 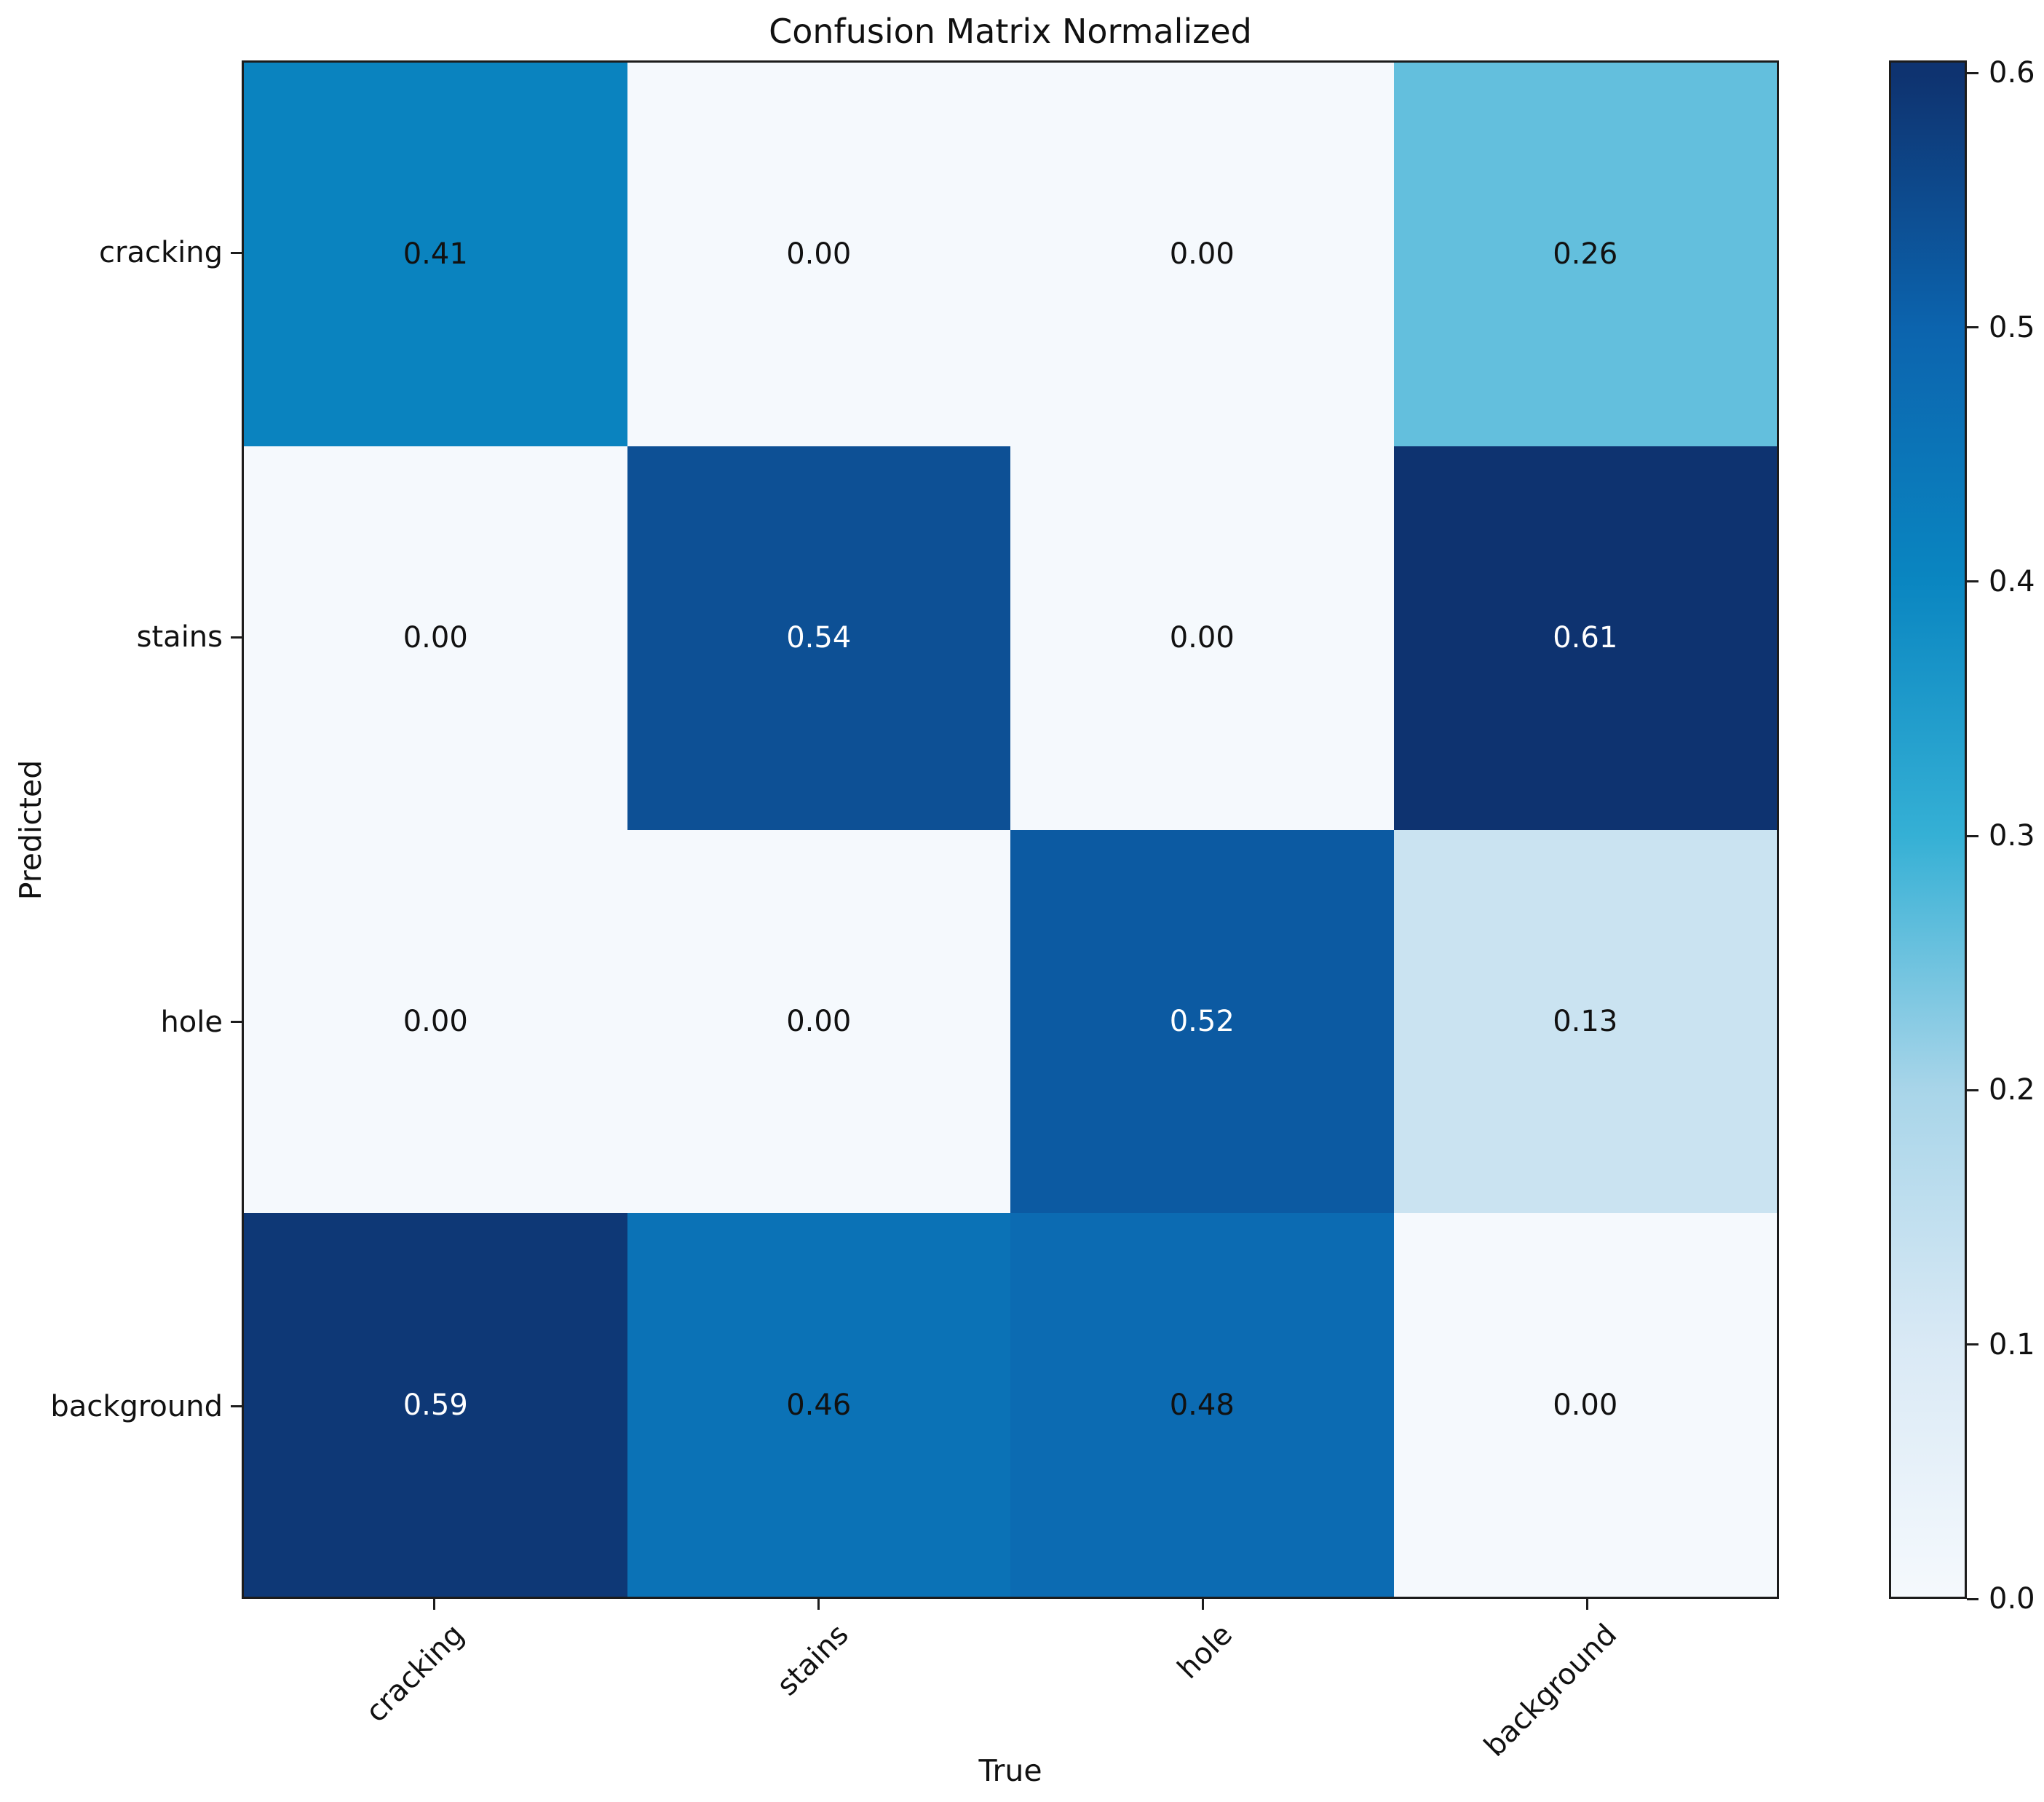 I want to click on matrix-cell-stains-stains: 0.54, so click(x=818, y=638).